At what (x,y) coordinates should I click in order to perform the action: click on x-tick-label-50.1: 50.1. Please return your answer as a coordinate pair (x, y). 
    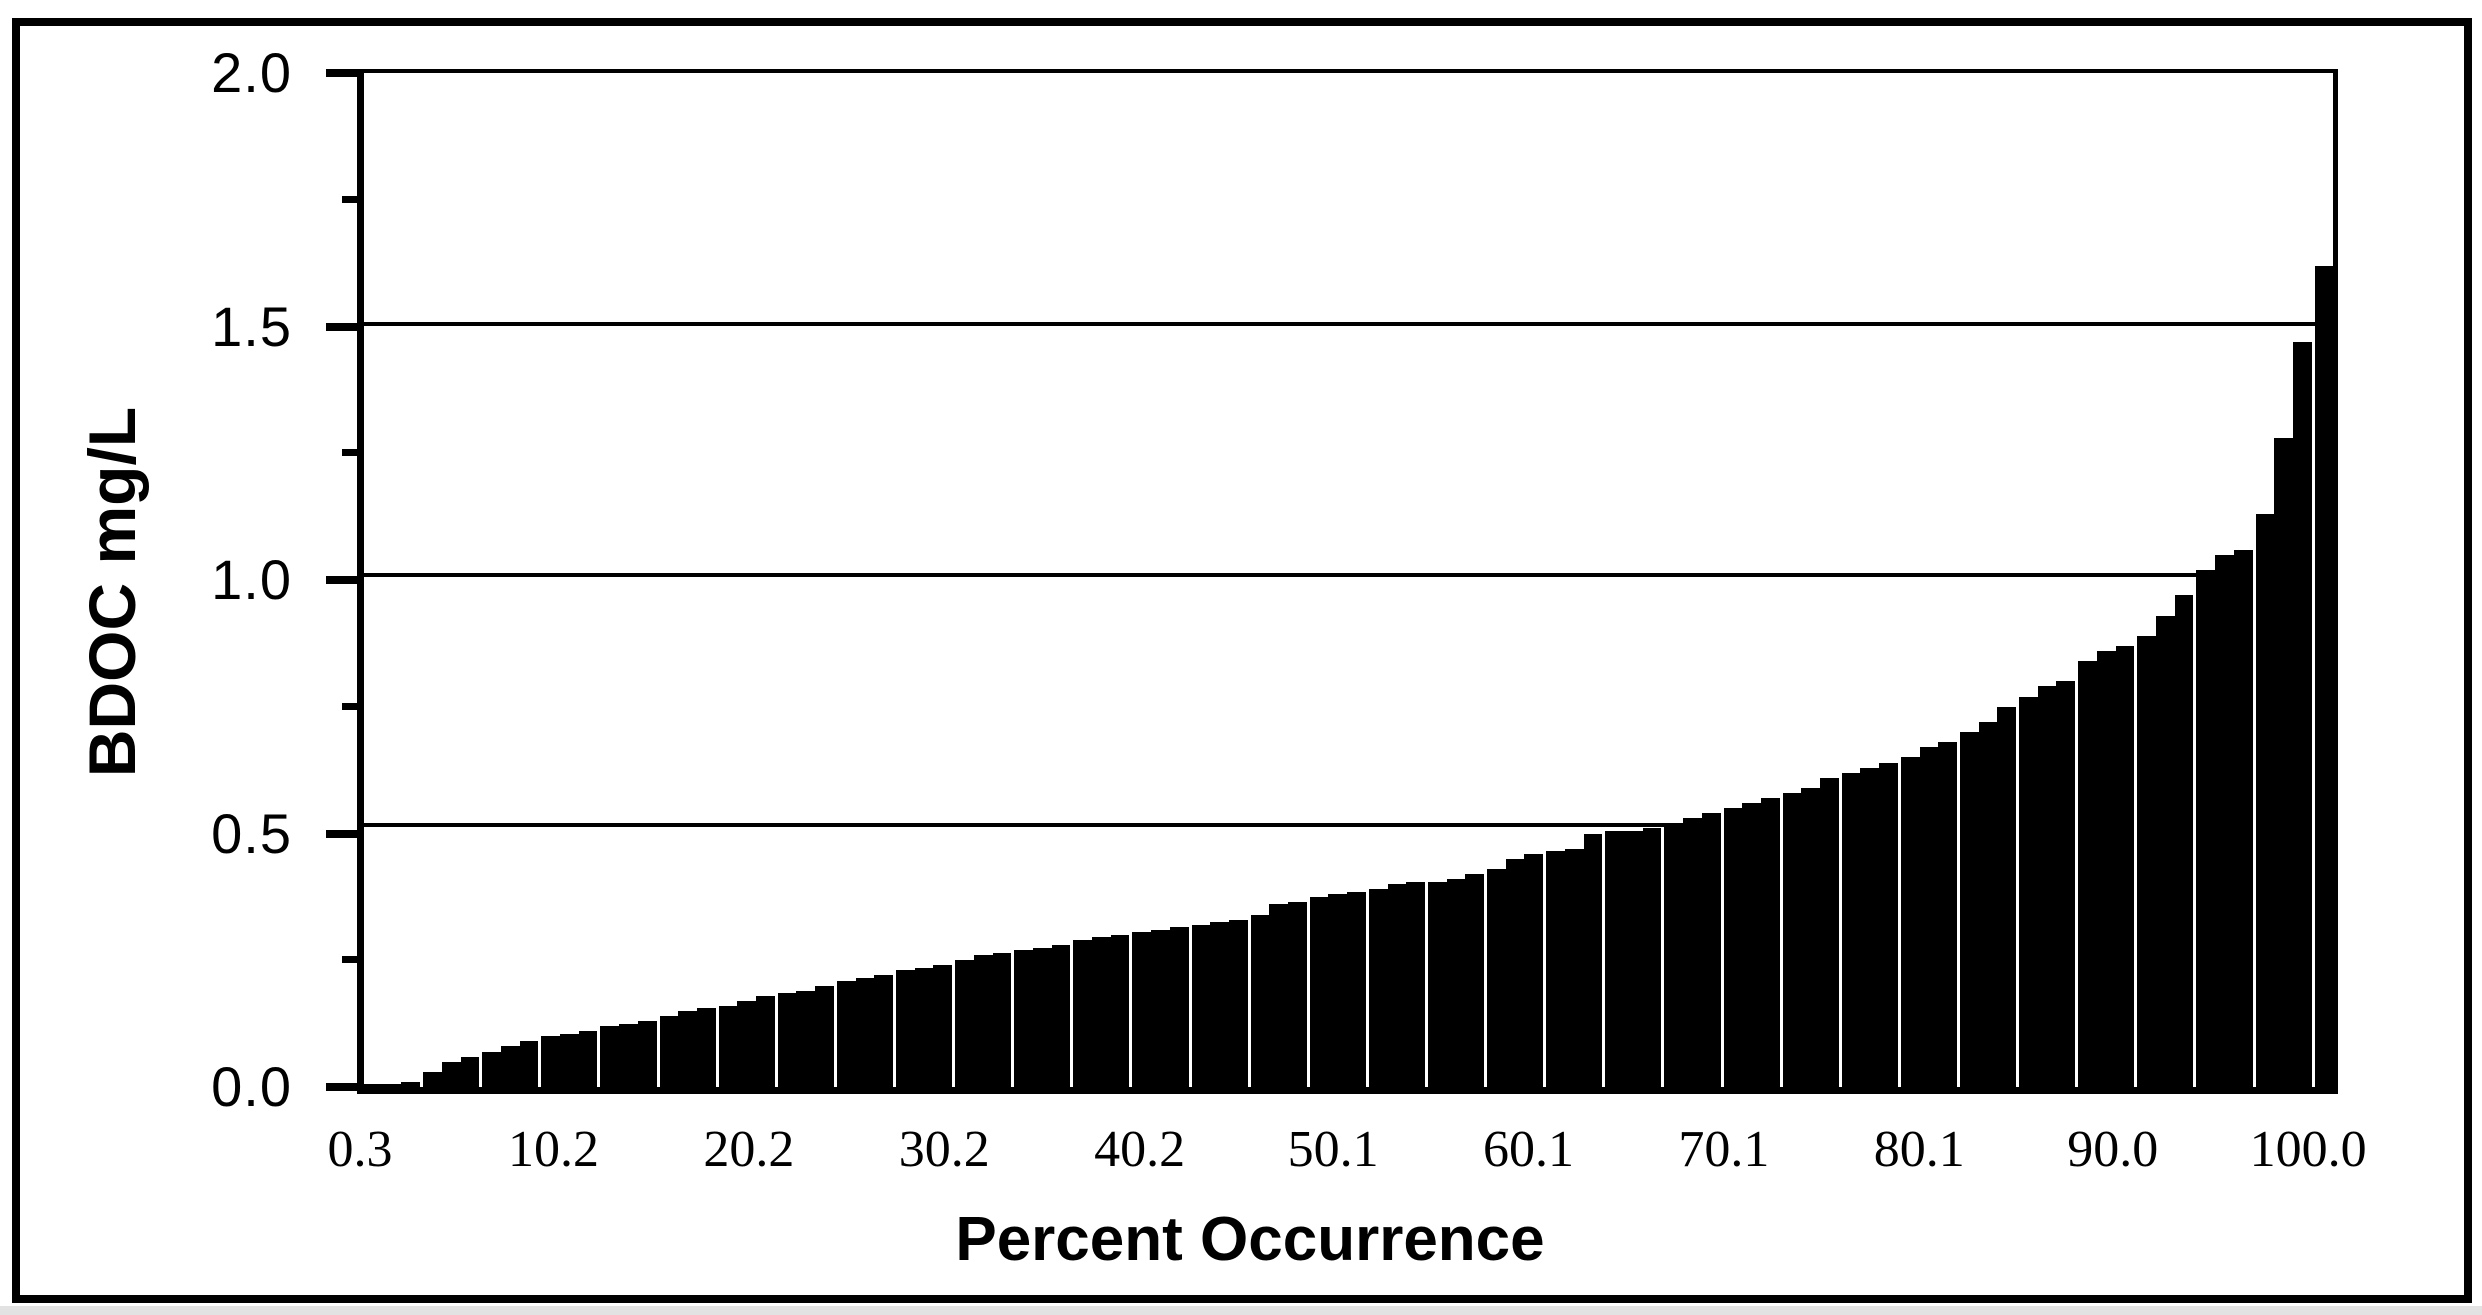
    Looking at the image, I should click on (1333, 1149).